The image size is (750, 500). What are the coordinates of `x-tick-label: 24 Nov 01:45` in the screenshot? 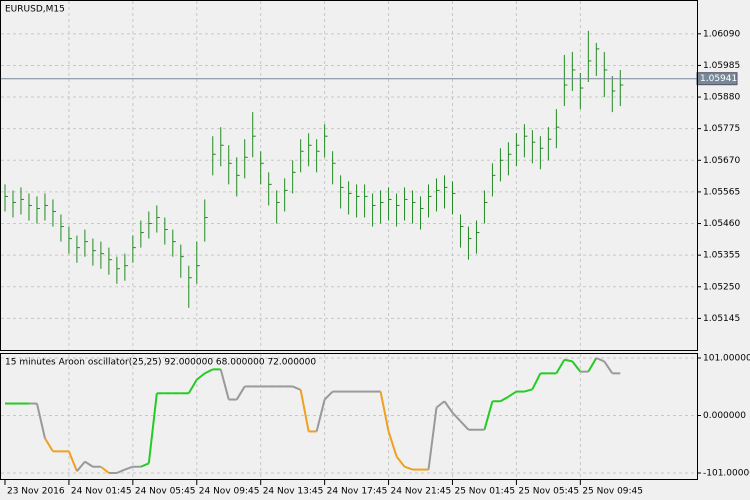 It's located at (101, 492).